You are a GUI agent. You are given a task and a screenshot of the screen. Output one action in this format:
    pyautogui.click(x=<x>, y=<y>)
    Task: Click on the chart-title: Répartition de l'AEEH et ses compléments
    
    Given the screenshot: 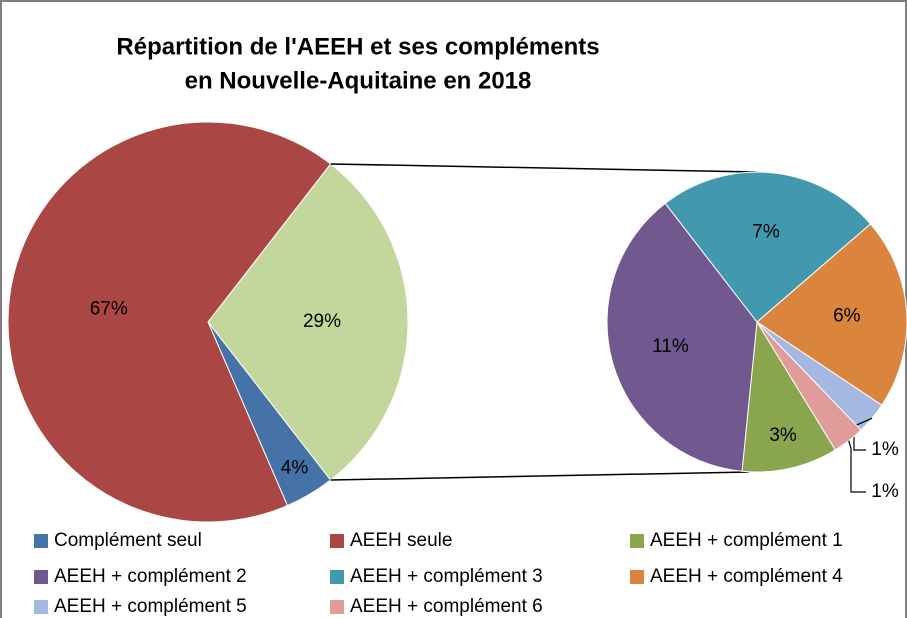 What is the action you would take?
    pyautogui.click(x=357, y=46)
    